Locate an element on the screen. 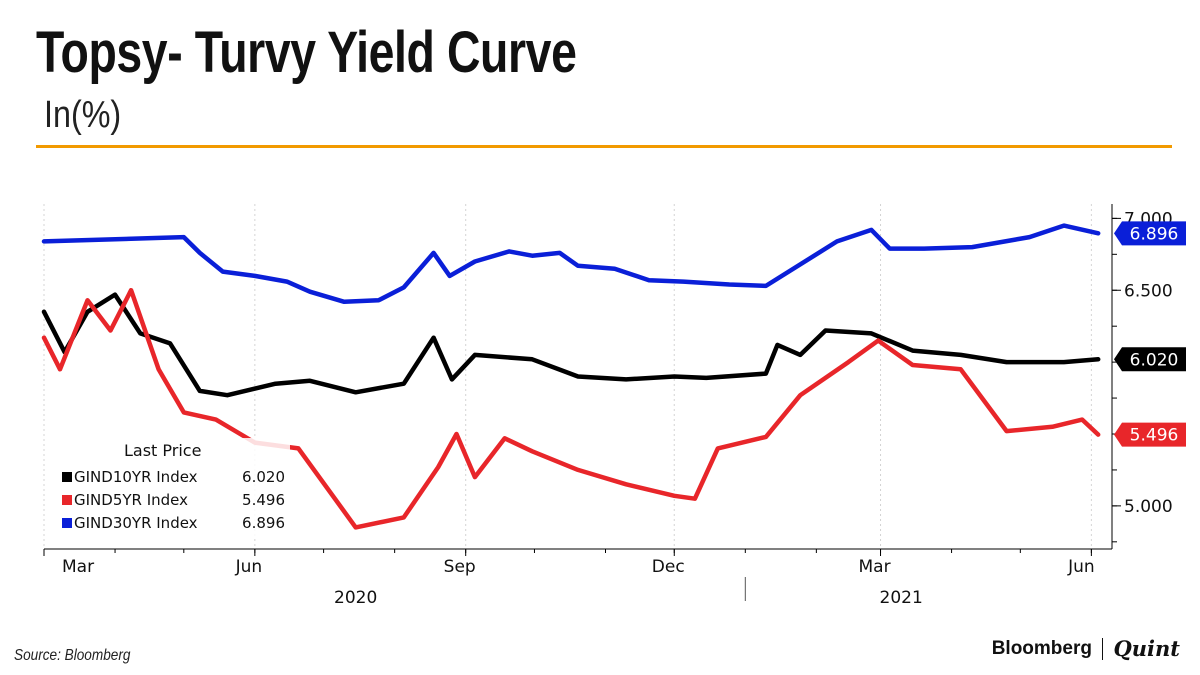 The height and width of the screenshot is (675, 1200). page-subtitle: In(%) is located at coordinates (83, 115).